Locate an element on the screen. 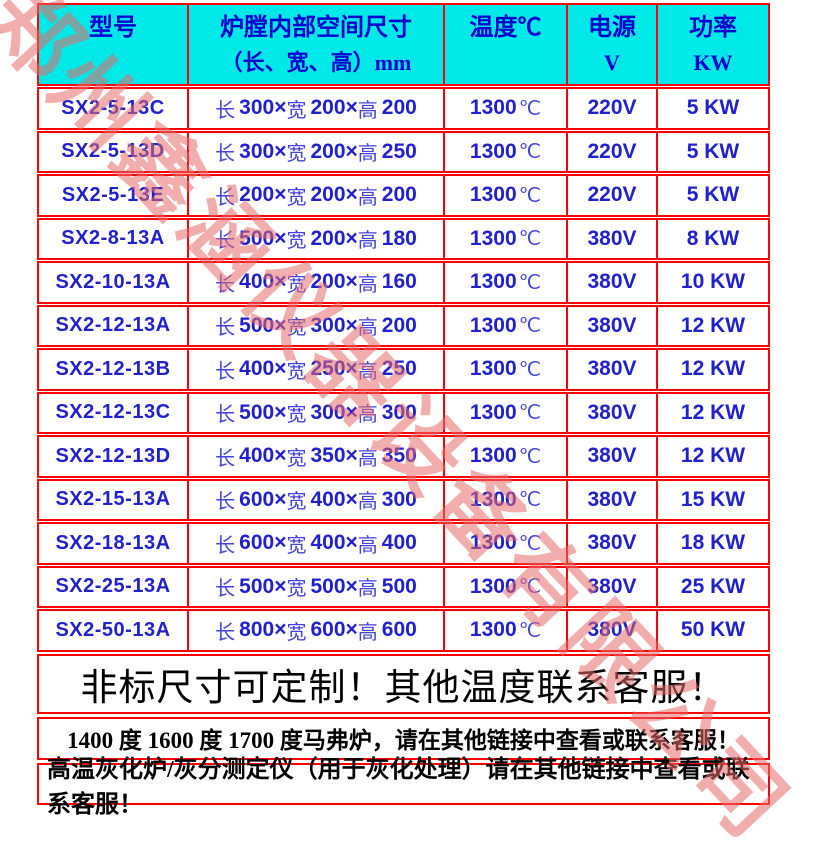  cell-power: 12 KW is located at coordinates (713, 326).